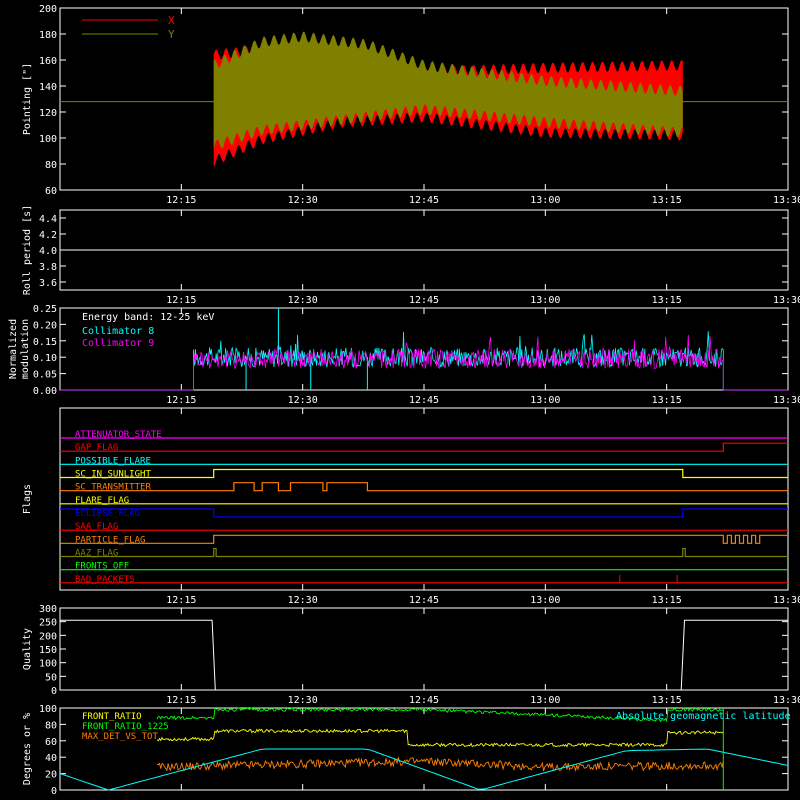  I want to click on modulation-legend-1: Collimator 8, so click(118, 331).